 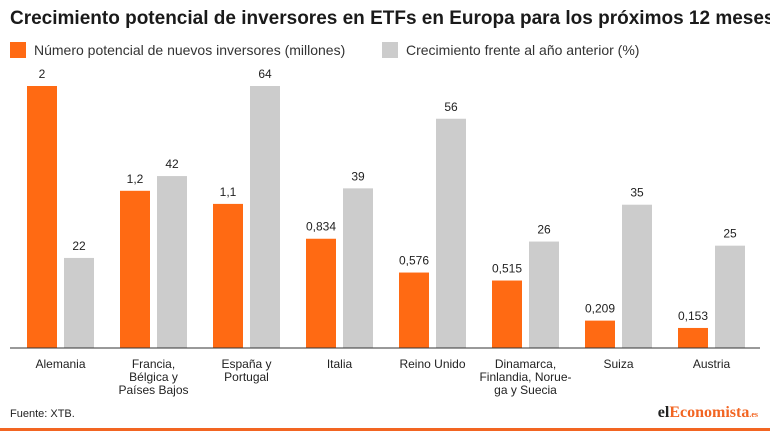 I want to click on data-label: 22, so click(x=79, y=246).